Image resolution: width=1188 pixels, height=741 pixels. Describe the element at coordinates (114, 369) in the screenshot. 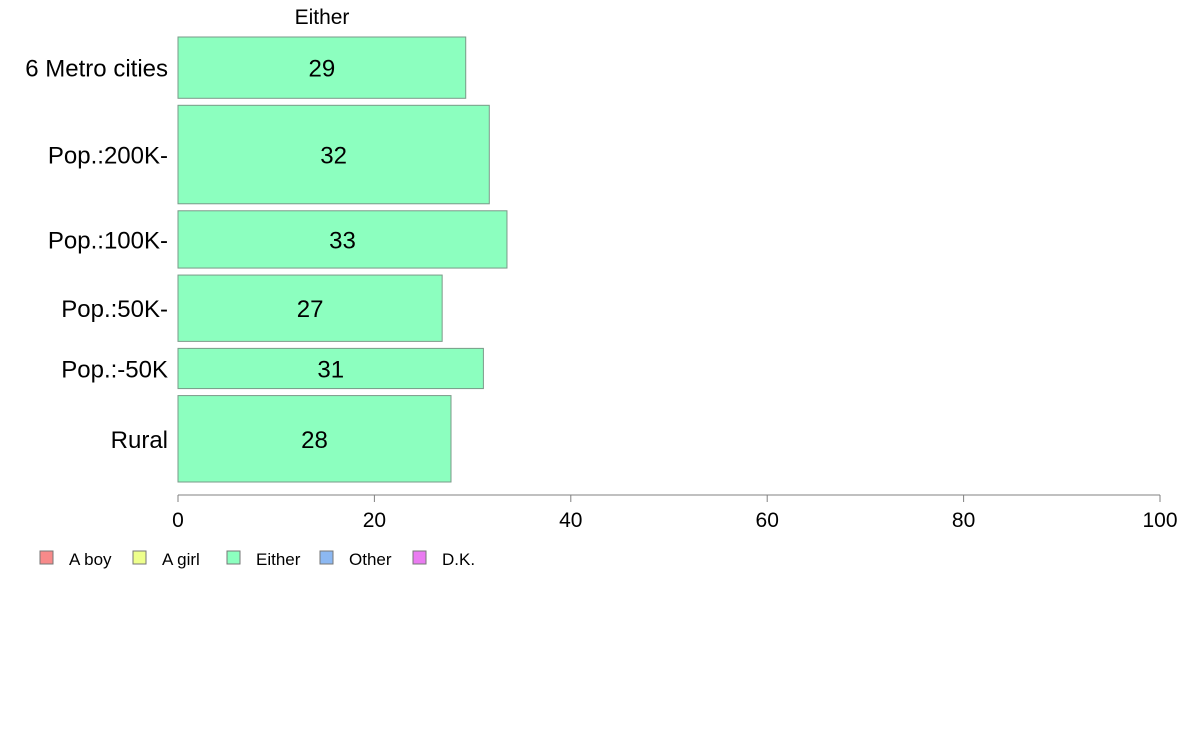

I see `category-label: Pop.:-50K` at that location.